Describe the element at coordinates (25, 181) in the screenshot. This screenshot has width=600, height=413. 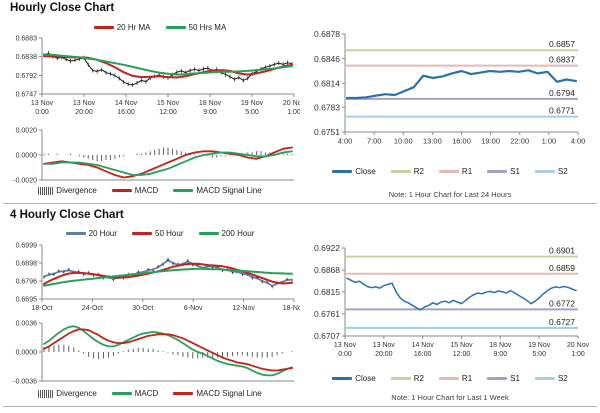
I see `svg-text: -0.0020` at that location.